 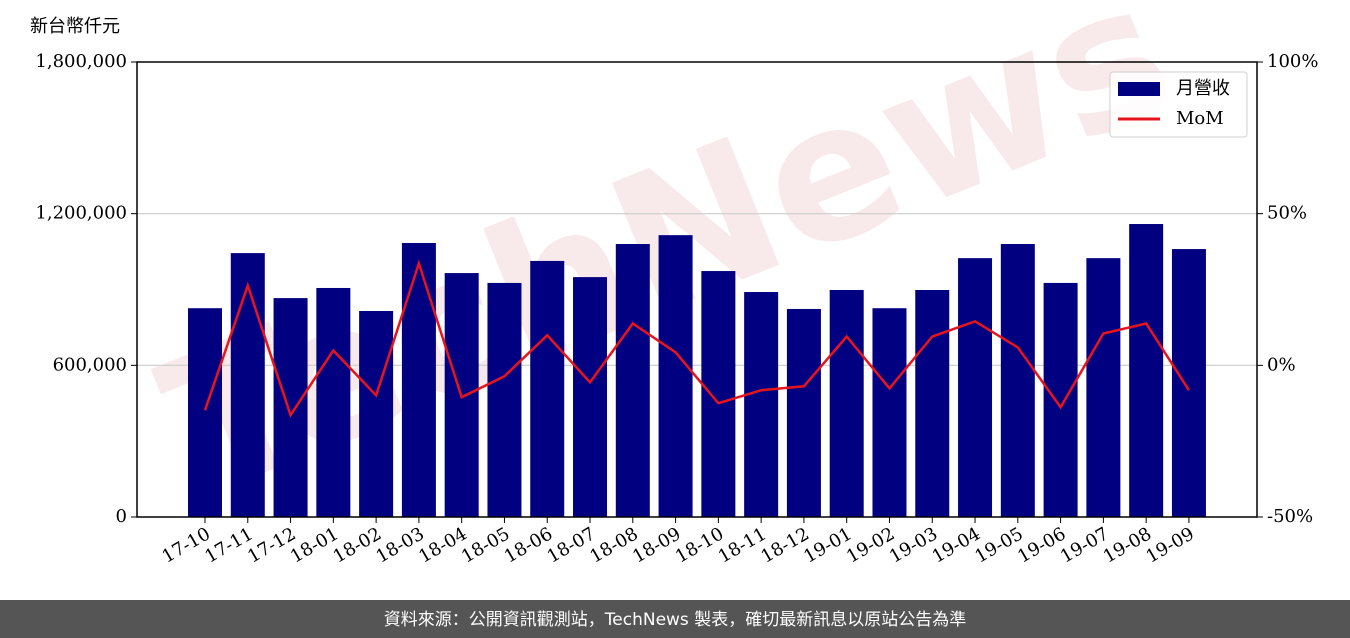 What do you see at coordinates (485, 545) in the screenshot?
I see `x-tick-label: 18-05` at bounding box center [485, 545].